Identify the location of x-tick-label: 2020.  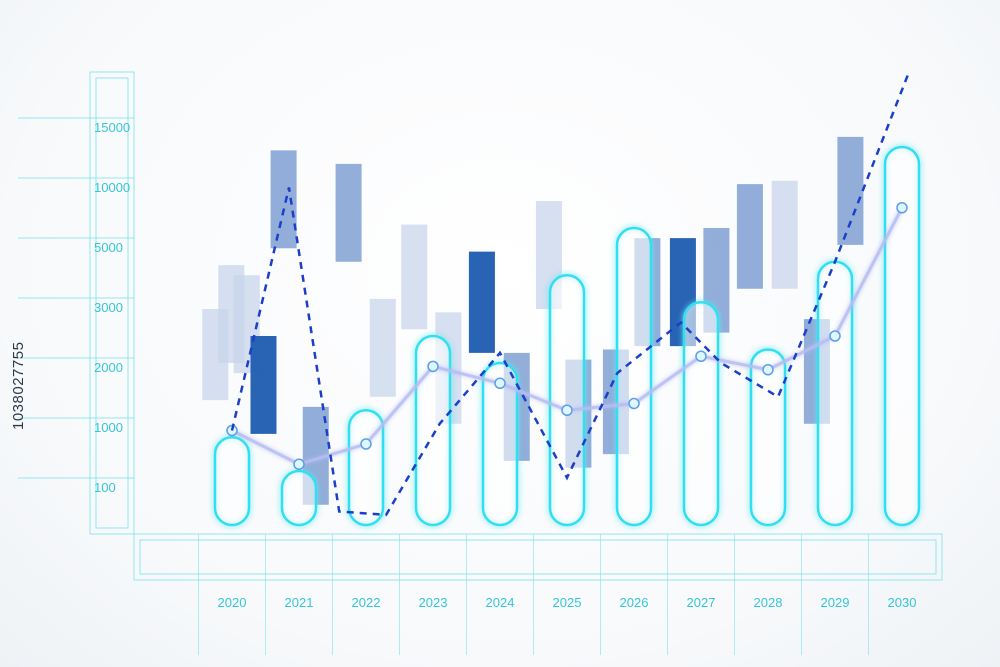
(232, 602).